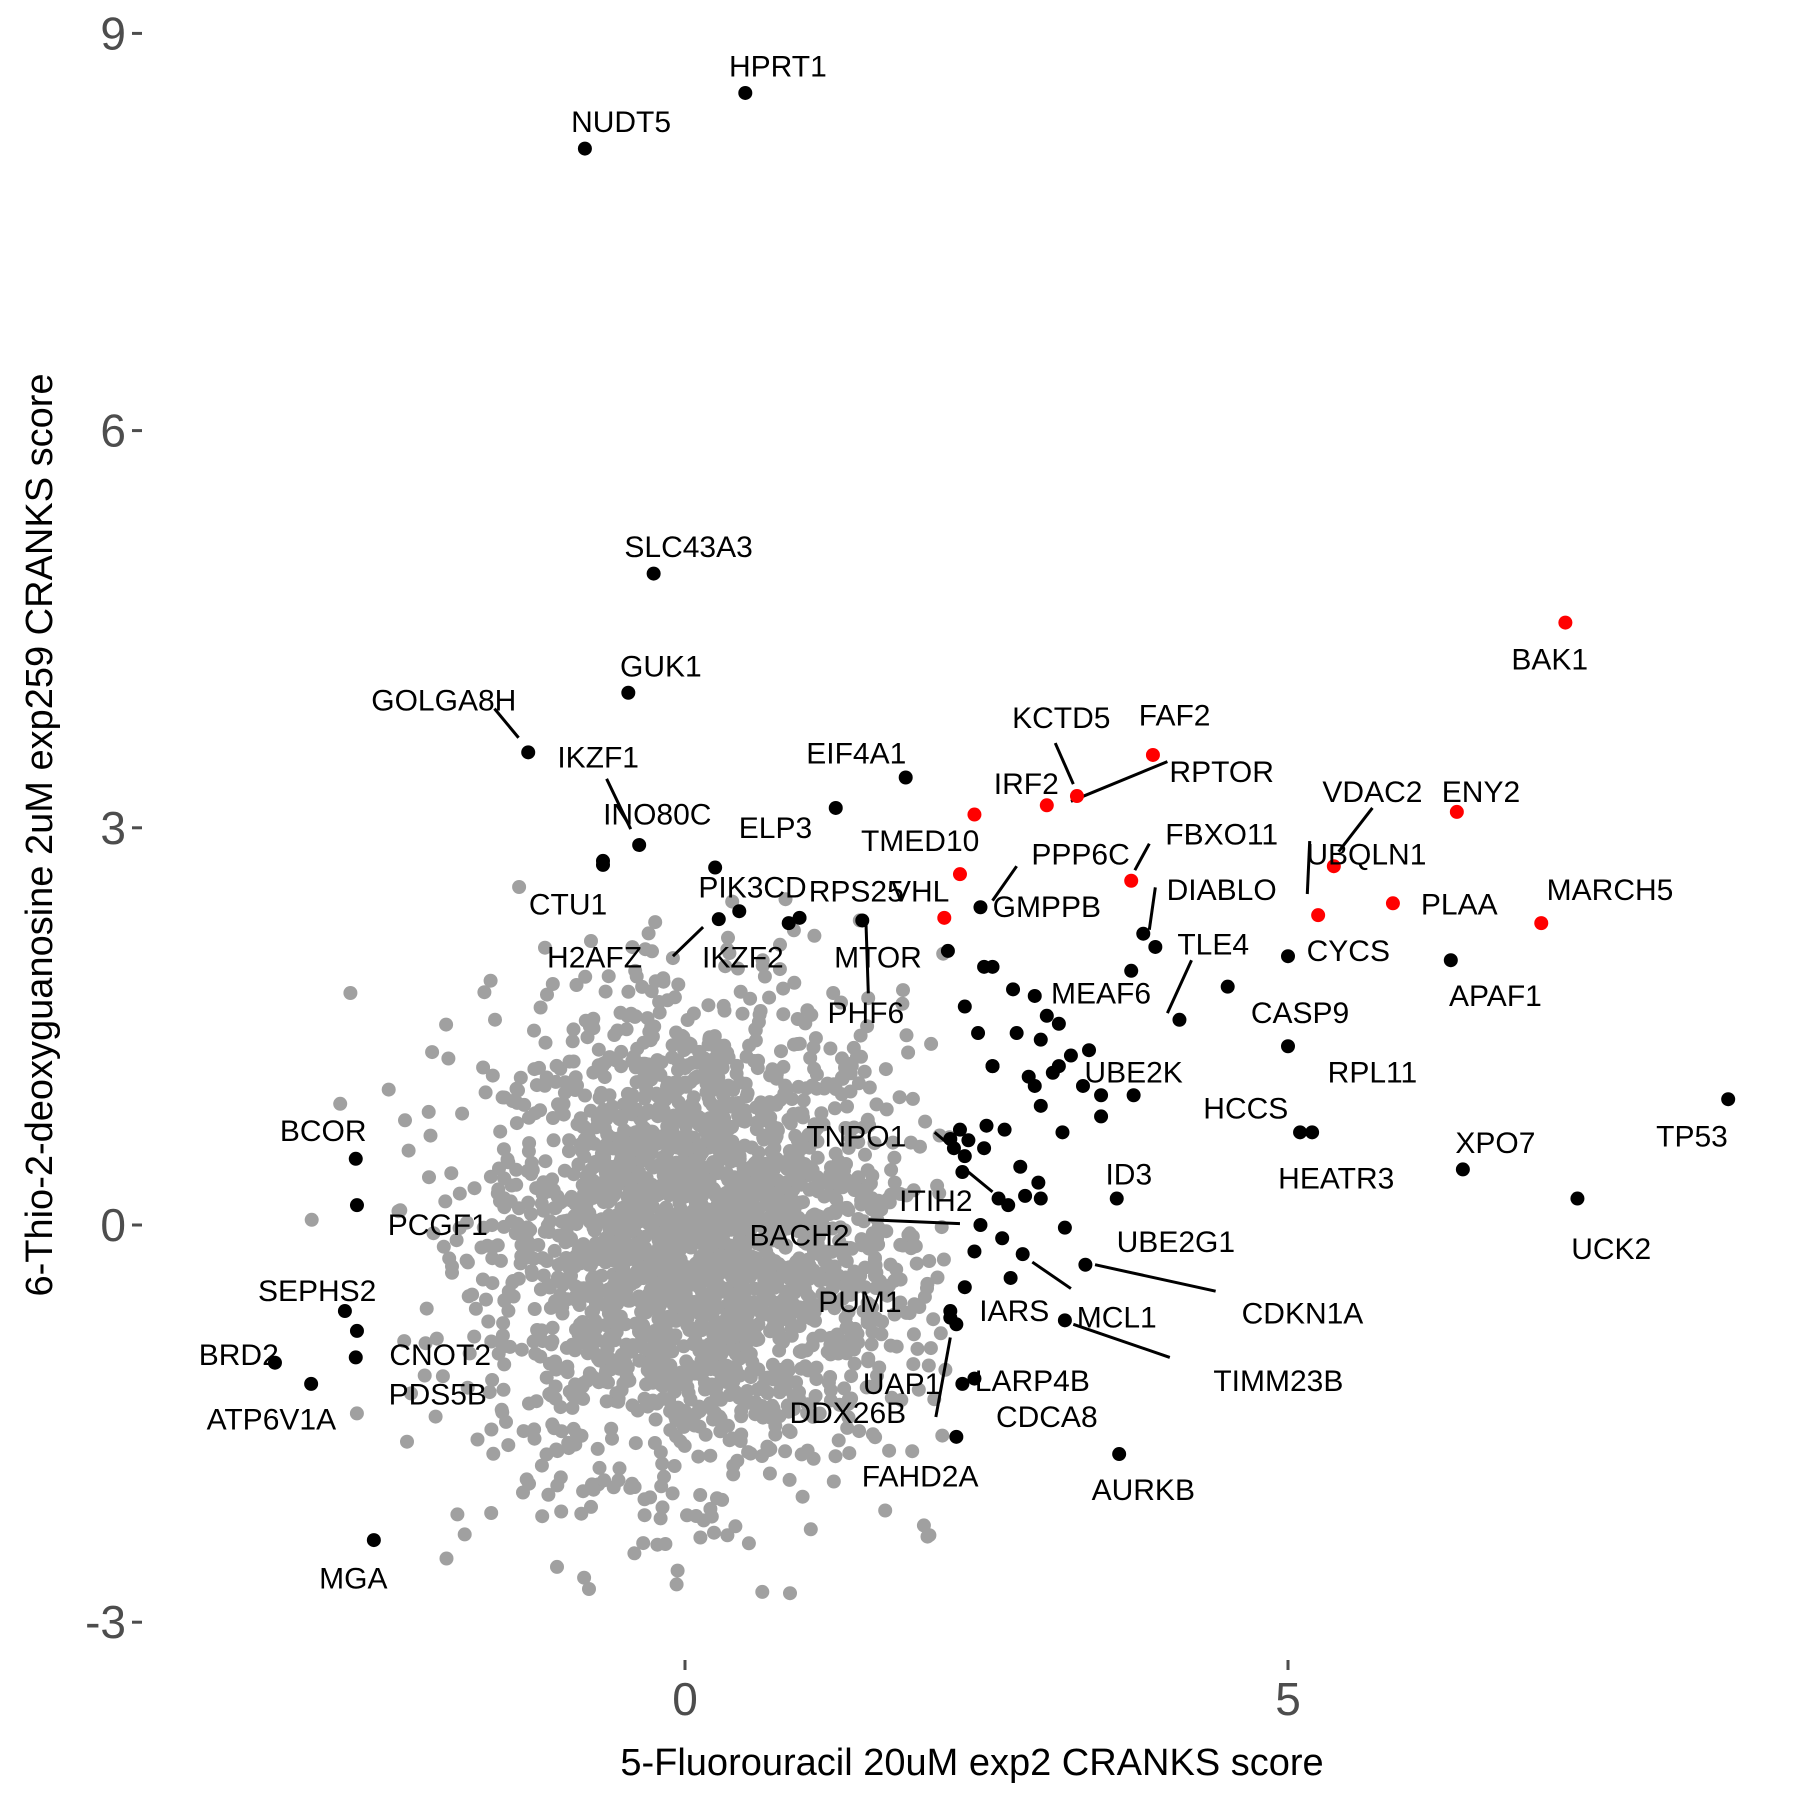 The width and height of the screenshot is (1800, 1800). I want to click on x-tick-label: 0, so click(685, 1699).